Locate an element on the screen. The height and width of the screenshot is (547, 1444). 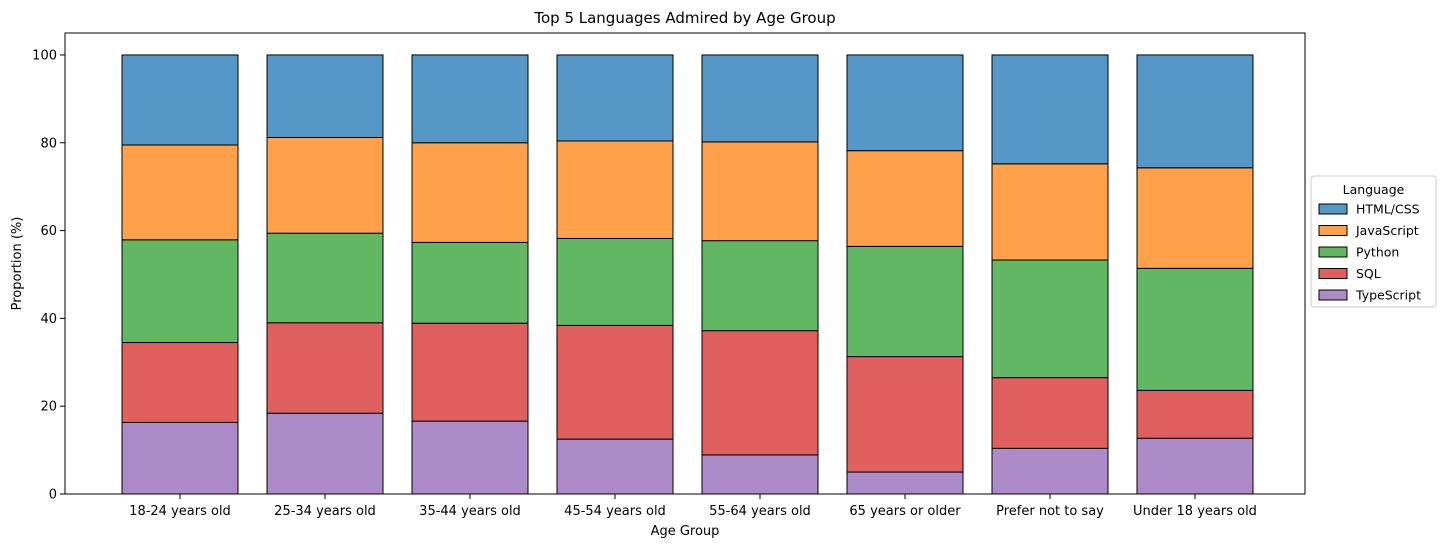
legend-swatch-sql is located at coordinates (1333, 273).